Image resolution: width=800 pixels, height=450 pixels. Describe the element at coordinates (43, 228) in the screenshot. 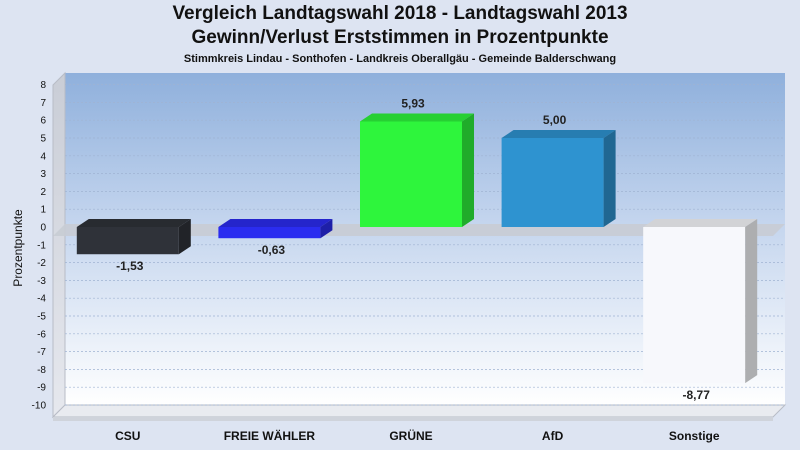

I see `y-tick-label: 0` at that location.